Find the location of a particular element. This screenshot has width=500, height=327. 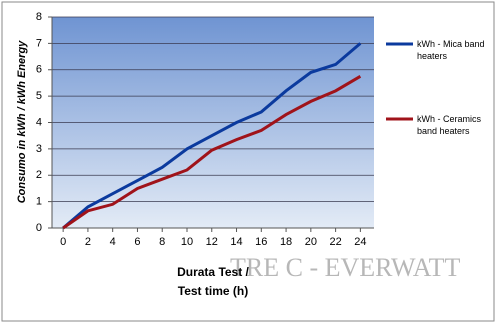

x-tick-label: 8 is located at coordinates (162, 242).